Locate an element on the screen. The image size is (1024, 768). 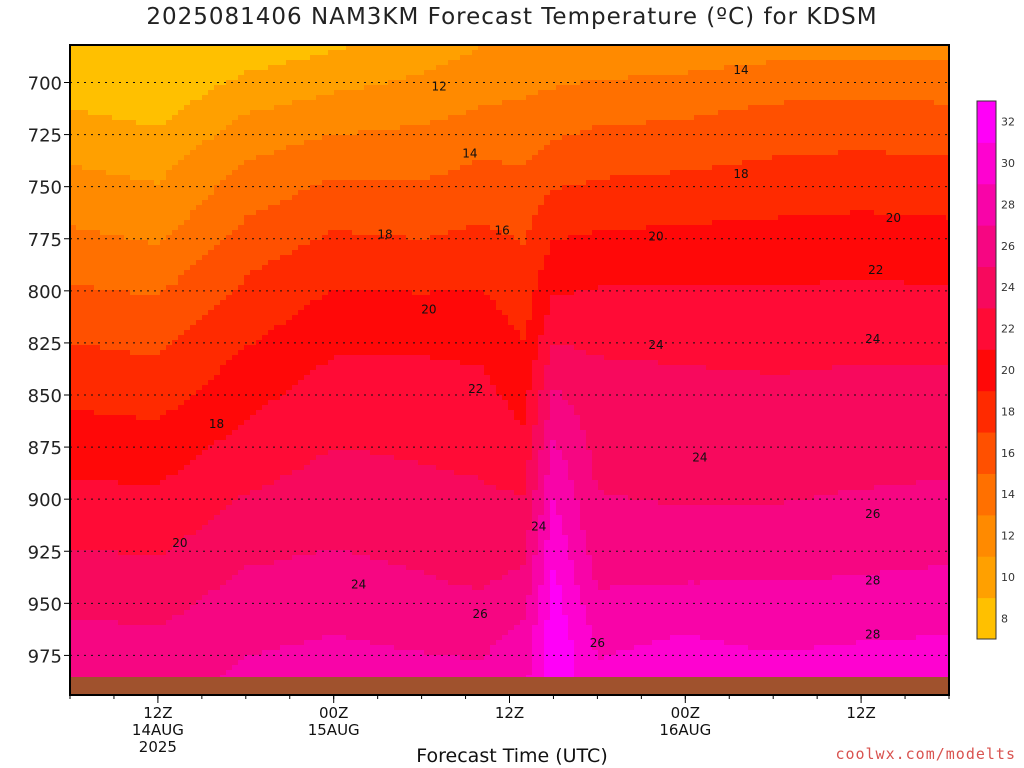
y-tick-label: 825 is located at coordinates (45, 344).